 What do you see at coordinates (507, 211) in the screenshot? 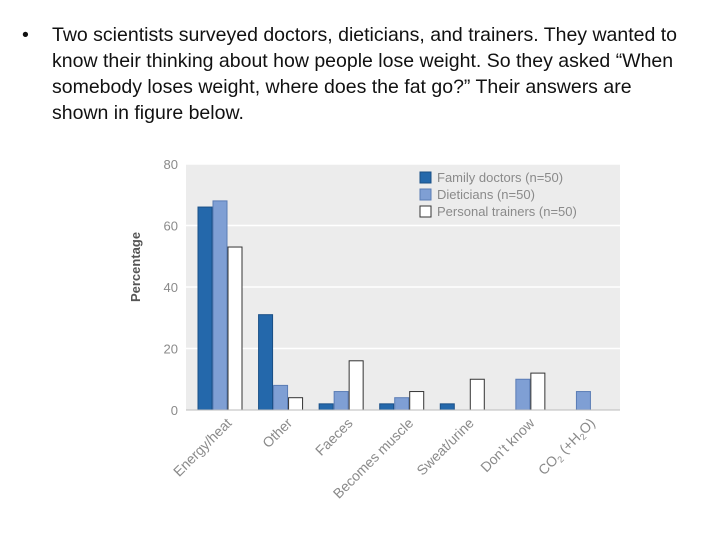
I see `legend-label: Personal trainers (n=50)` at bounding box center [507, 211].